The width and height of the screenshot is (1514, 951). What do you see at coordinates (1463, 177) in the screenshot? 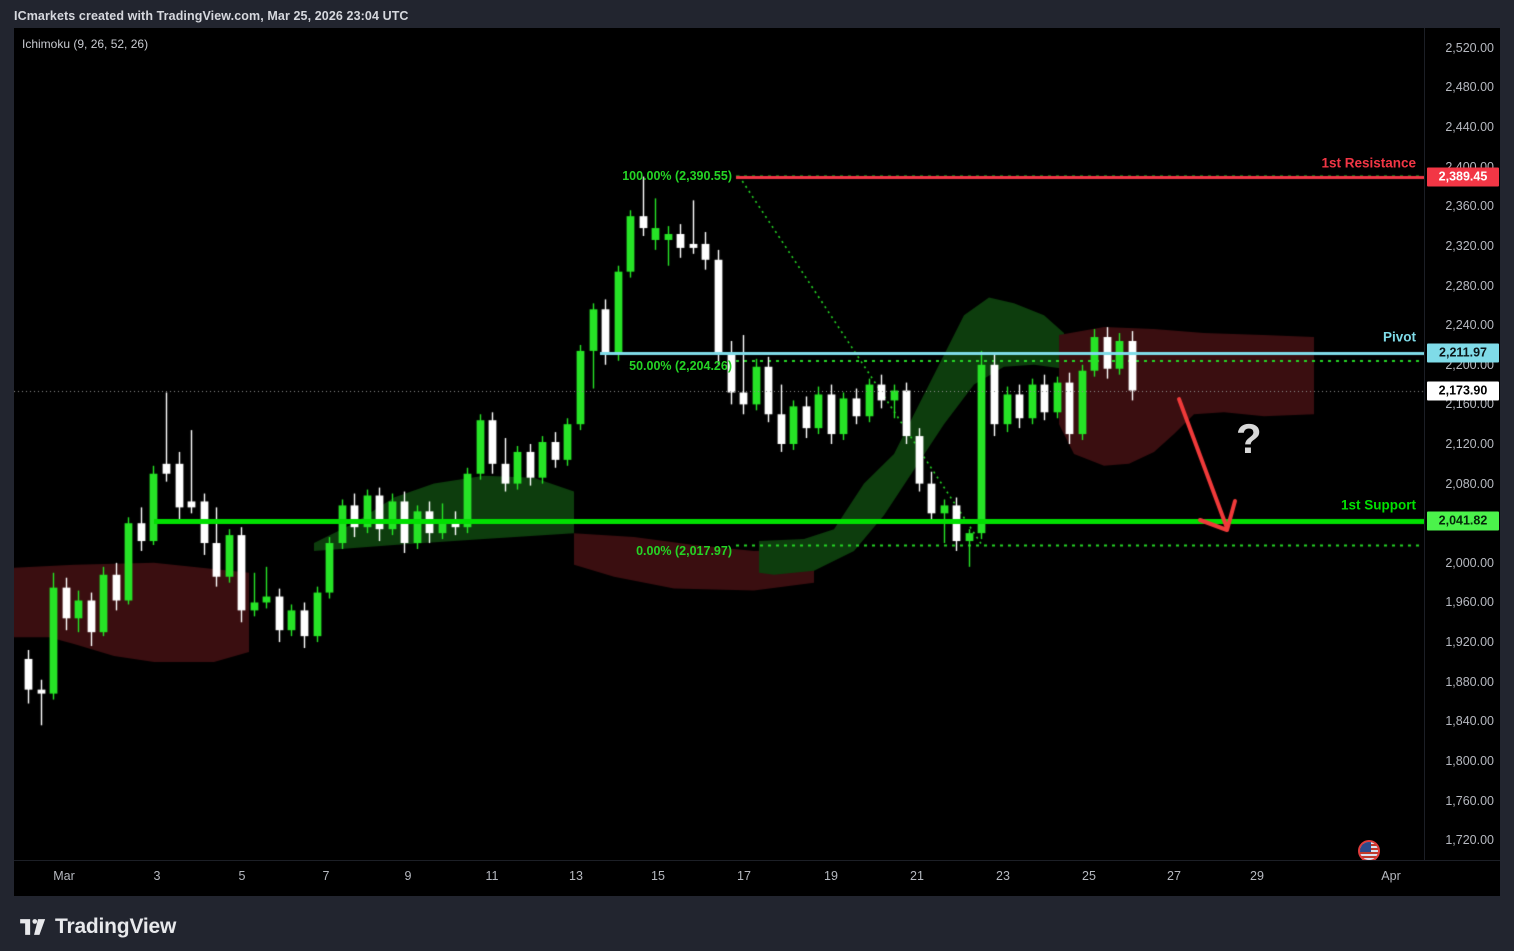
I see `resistance-price-badge: 2,389.45` at bounding box center [1463, 177].